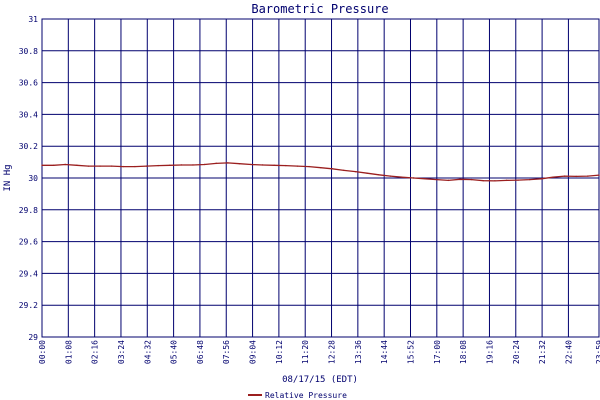 This screenshot has width=600, height=400. What do you see at coordinates (305, 352) in the screenshot?
I see `x-tick-label: 11:20` at bounding box center [305, 352].